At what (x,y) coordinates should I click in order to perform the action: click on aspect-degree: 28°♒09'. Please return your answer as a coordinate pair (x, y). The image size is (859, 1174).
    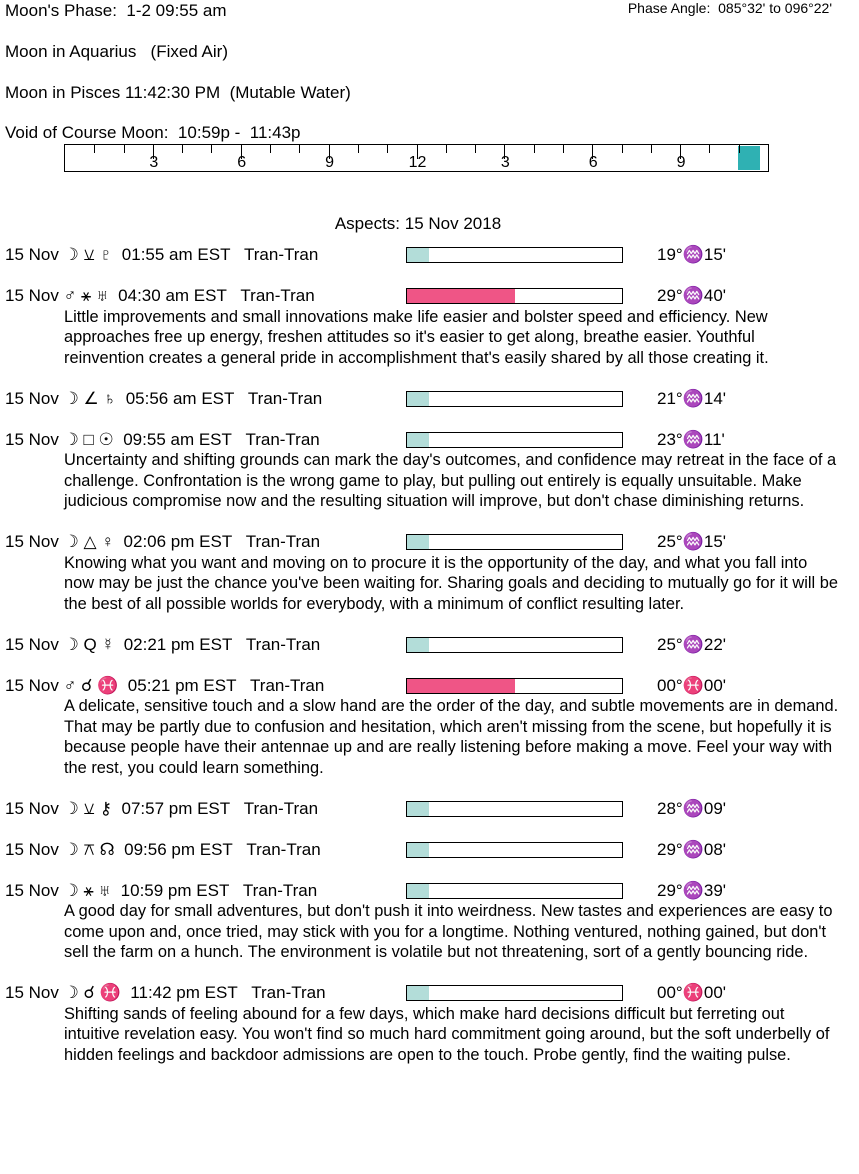
    Looking at the image, I should click on (692, 808).